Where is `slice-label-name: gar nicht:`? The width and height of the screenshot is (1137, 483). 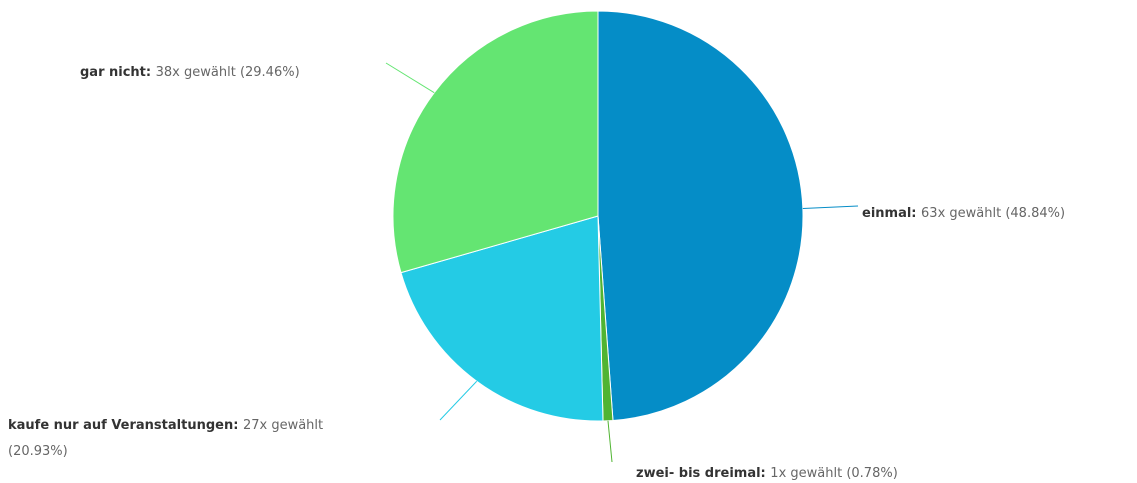
slice-label-name: gar nicht: is located at coordinates (118, 72).